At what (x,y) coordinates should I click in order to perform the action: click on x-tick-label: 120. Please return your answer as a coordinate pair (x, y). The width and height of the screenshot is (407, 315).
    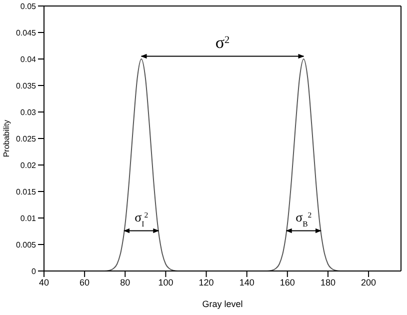
    Looking at the image, I should click on (206, 282).